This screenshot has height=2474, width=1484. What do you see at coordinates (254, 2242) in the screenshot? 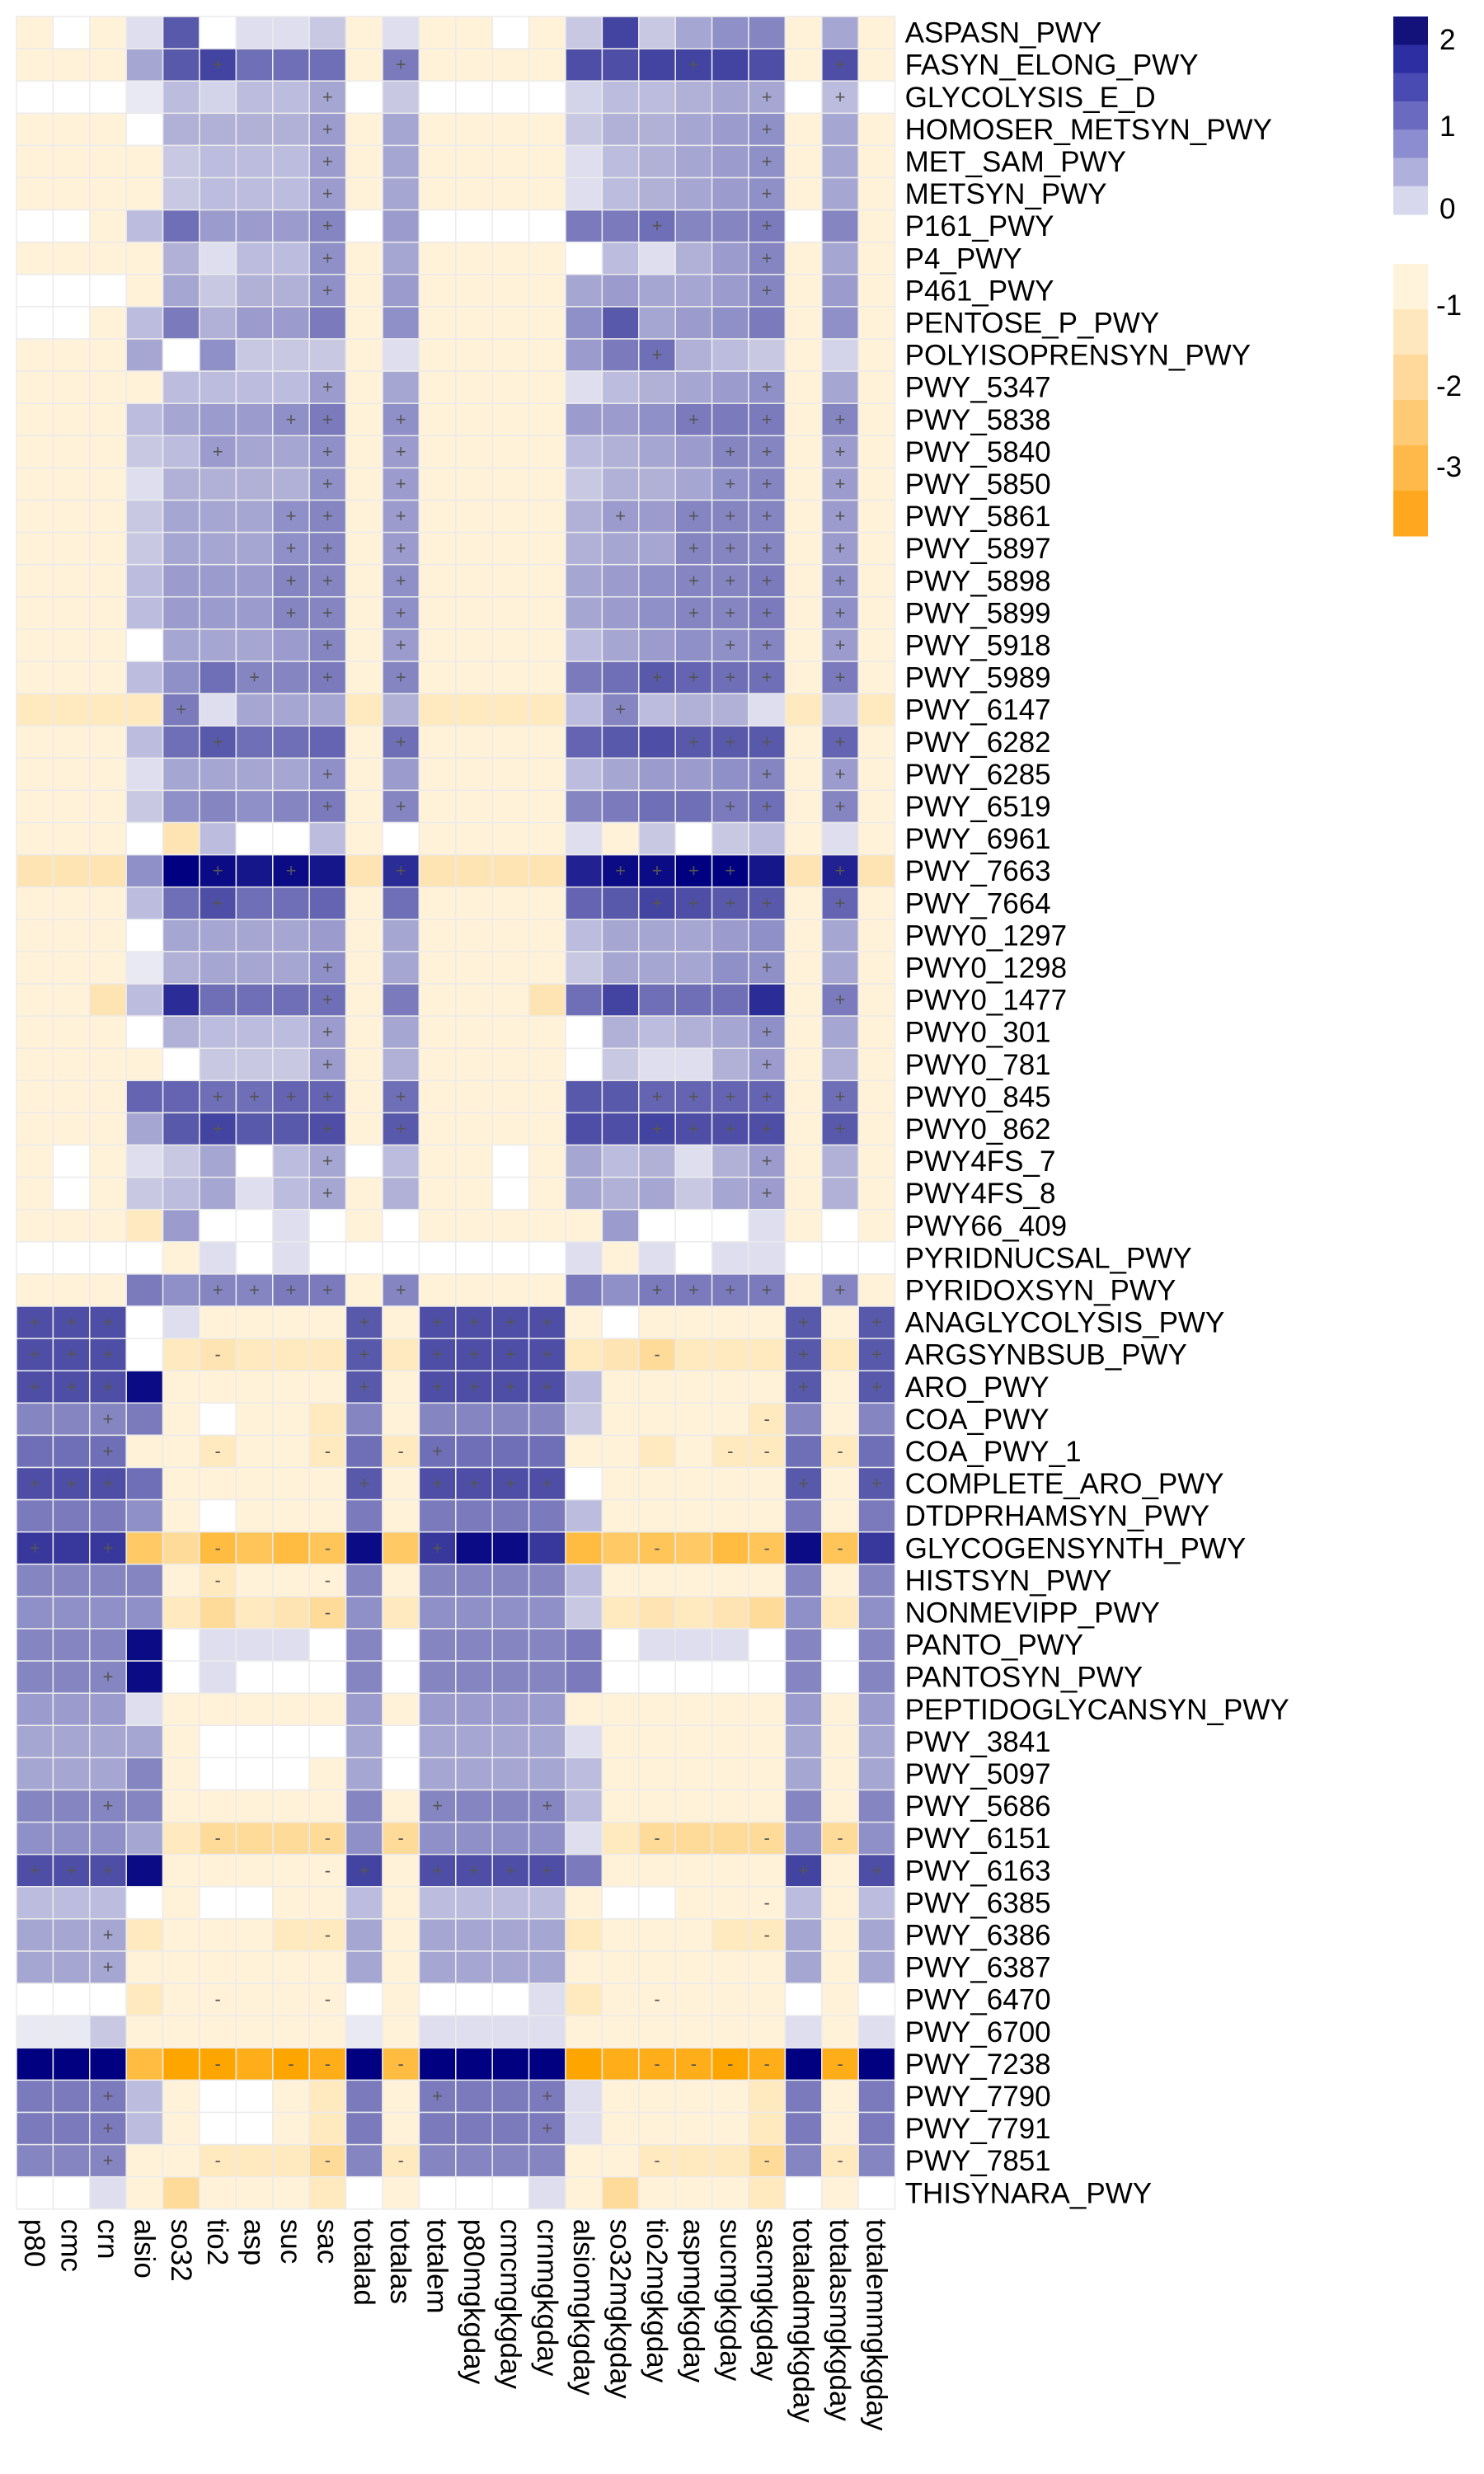
I see `column-label: asp` at bounding box center [254, 2242].